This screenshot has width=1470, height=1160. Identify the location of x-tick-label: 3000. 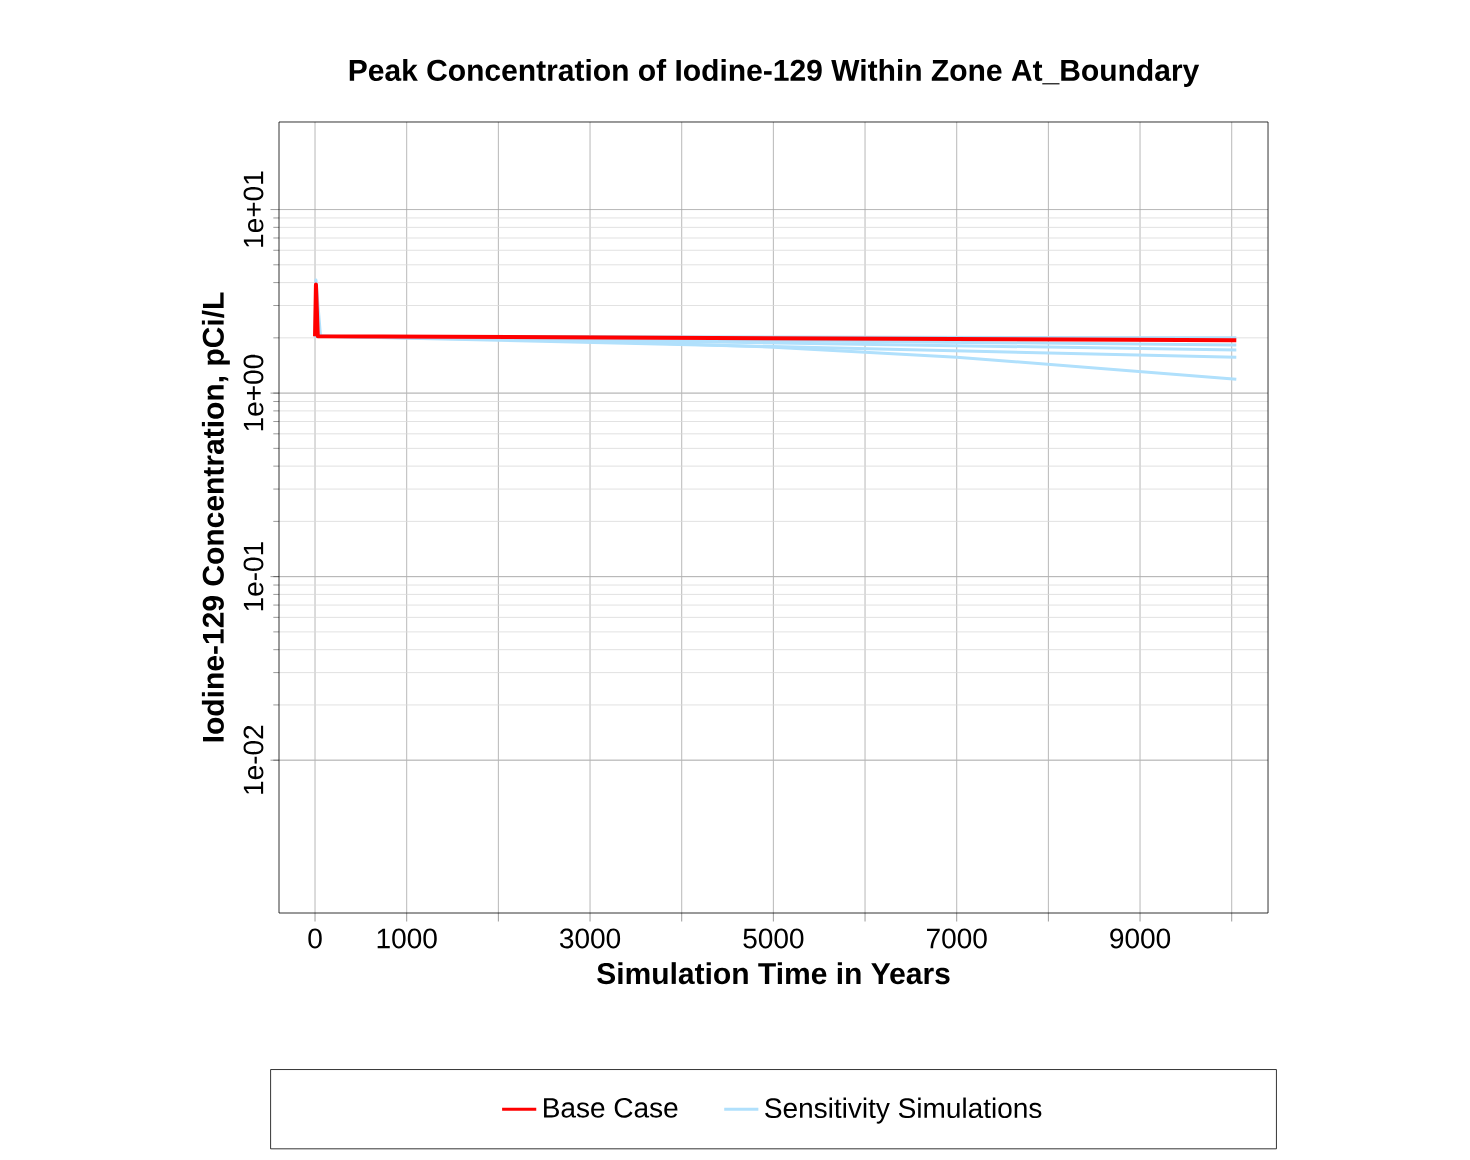
(590, 938).